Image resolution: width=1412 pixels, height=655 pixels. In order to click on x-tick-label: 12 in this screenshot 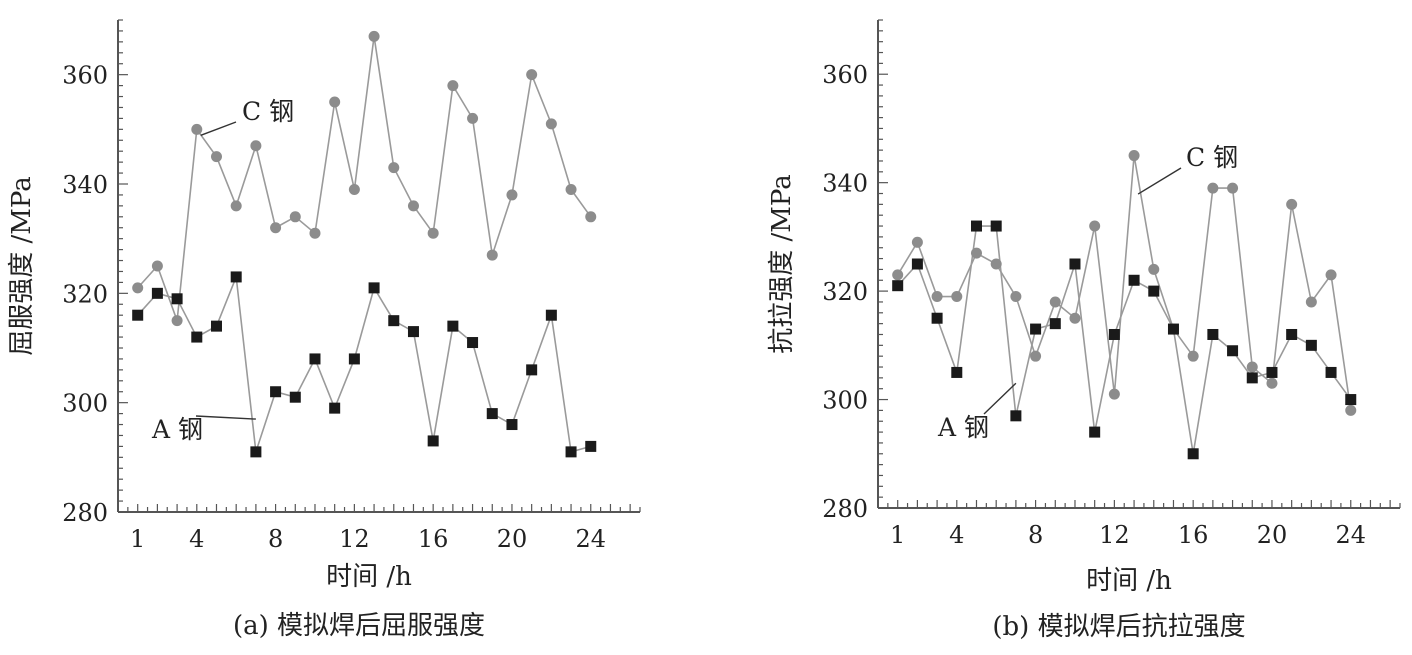, I will do `click(1114, 535)`.